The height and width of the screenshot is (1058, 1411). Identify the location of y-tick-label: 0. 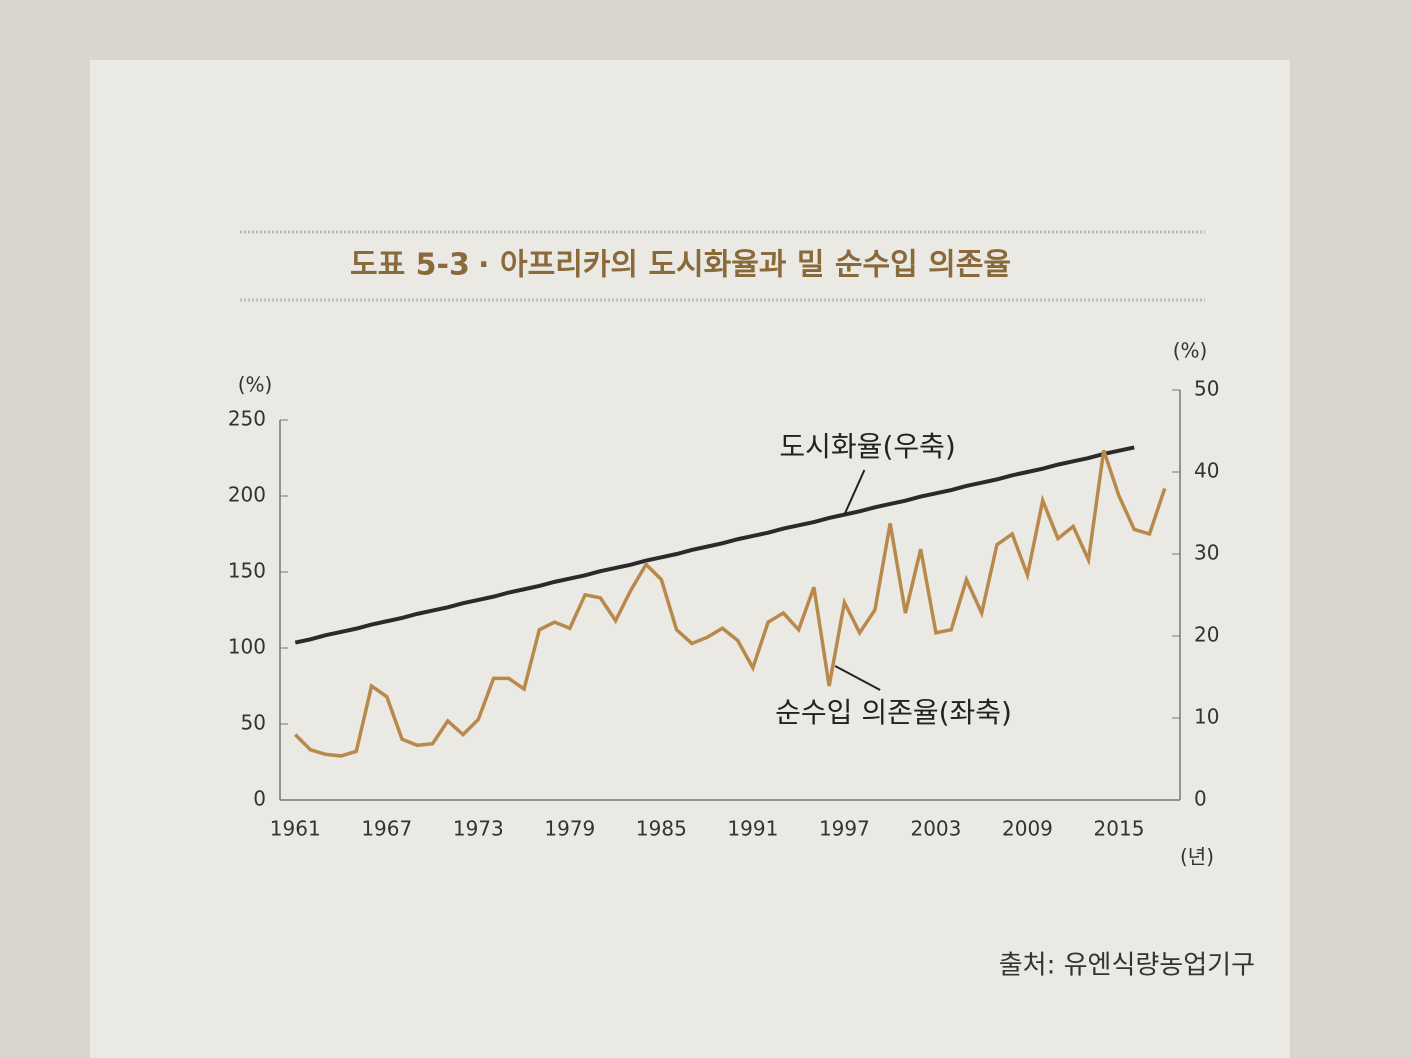
(259, 799).